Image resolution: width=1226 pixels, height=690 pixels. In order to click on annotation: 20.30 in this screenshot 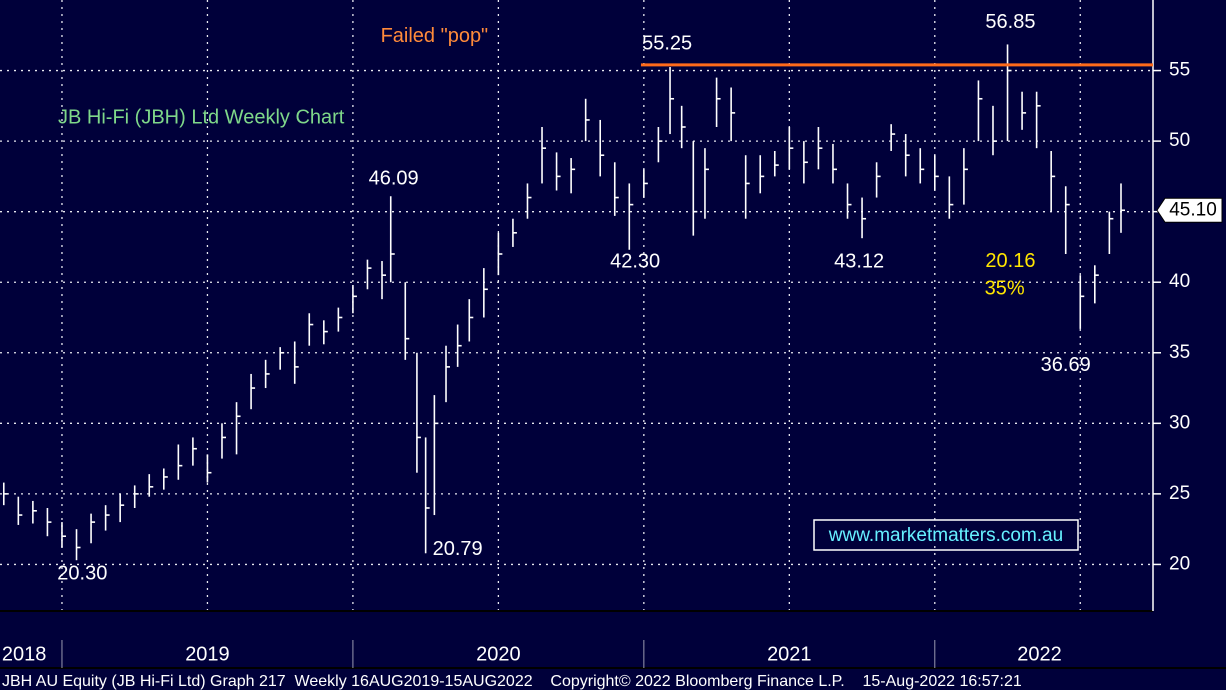, I will do `click(82, 574)`.